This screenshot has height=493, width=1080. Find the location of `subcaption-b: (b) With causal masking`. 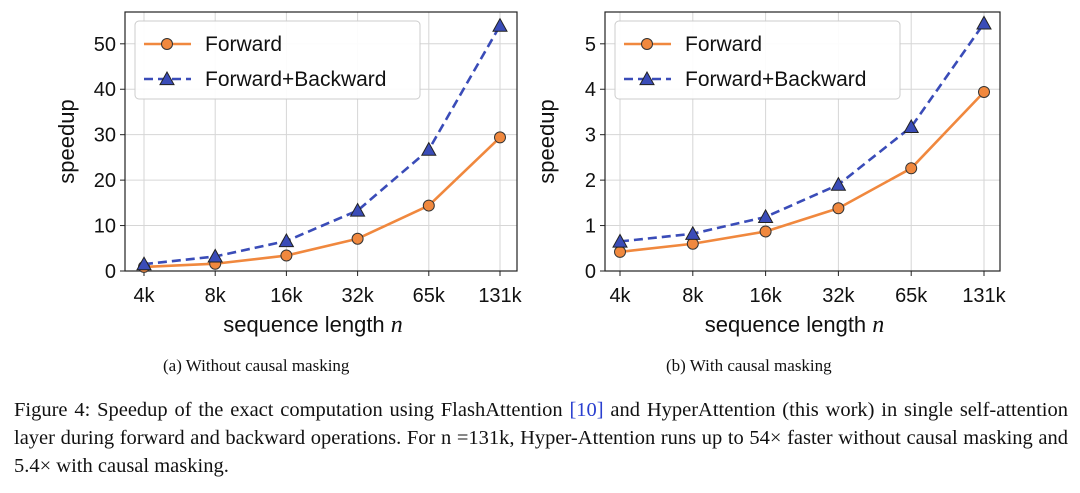

subcaption-b: (b) With causal masking is located at coordinates (749, 365).